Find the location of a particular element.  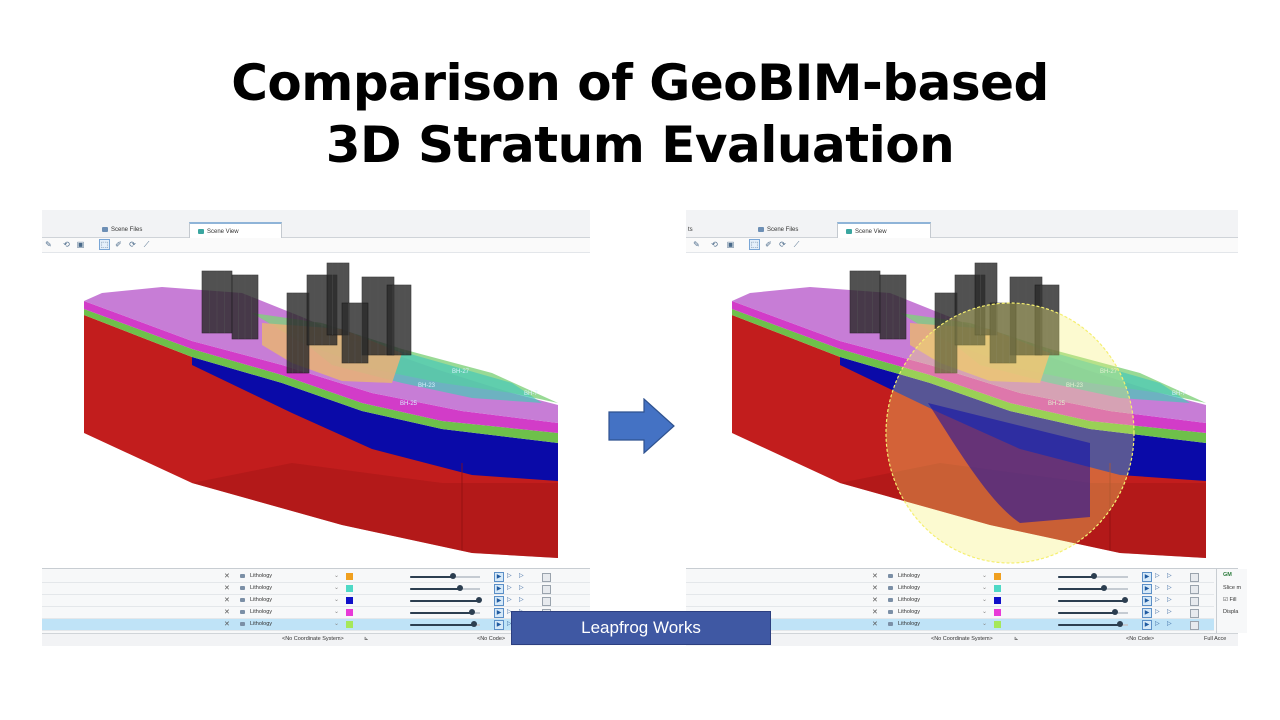

fill-checkbox: ☑ Fill is located at coordinates (1230, 600).